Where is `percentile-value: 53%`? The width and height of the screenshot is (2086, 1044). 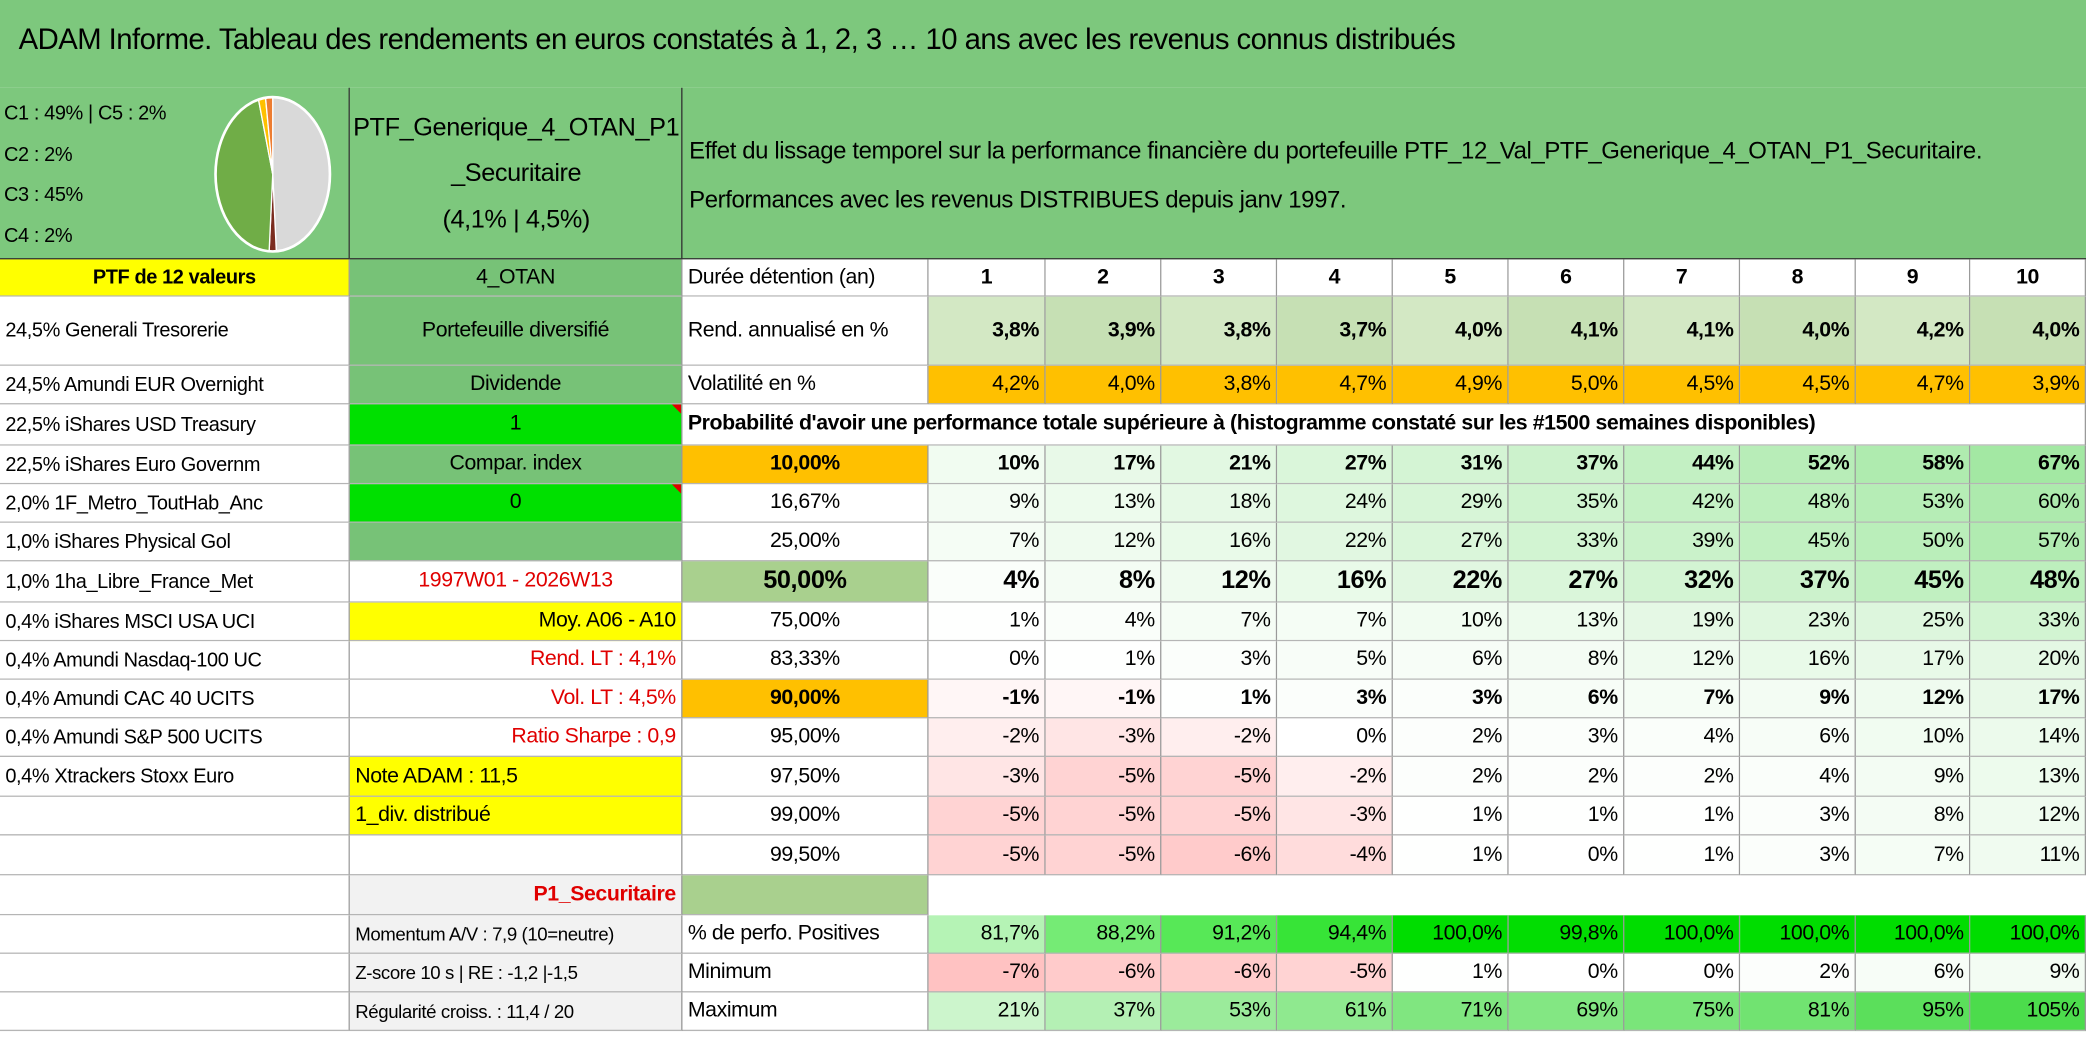 percentile-value: 53% is located at coordinates (1913, 503).